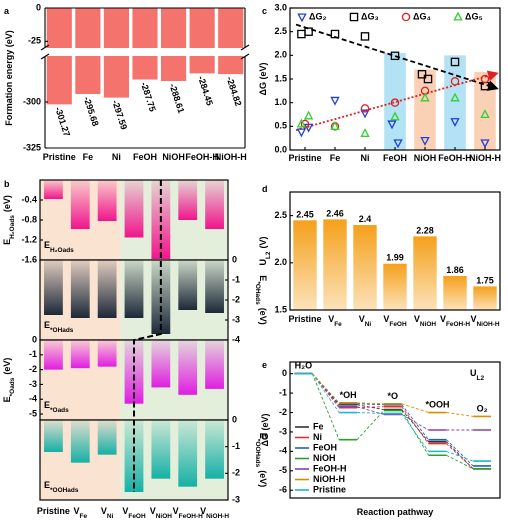 This screenshot has height=526, width=508. I want to click on y-tick-label: 2.0, so click(280, 262).